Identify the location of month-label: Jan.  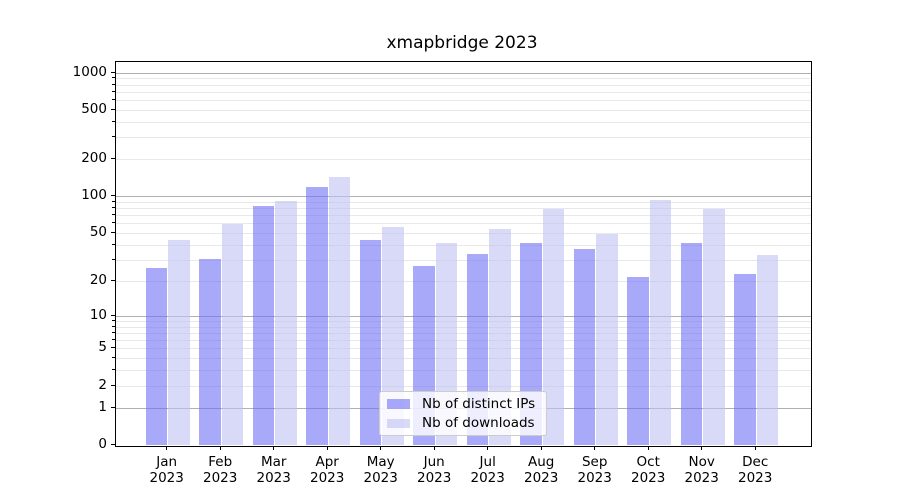
(167, 461).